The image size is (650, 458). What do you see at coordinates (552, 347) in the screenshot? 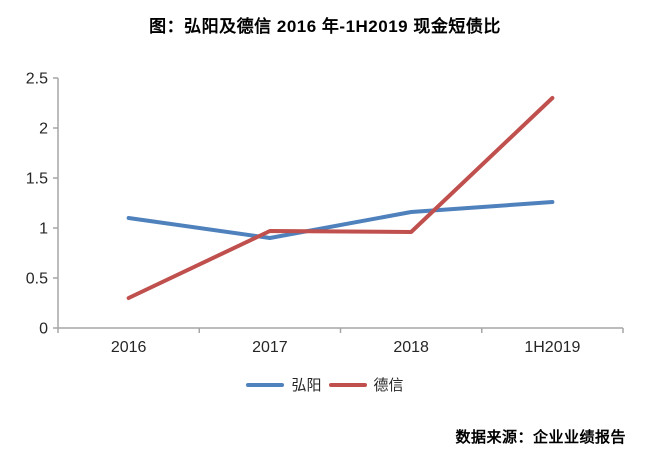
I see `x-tick-label: 1H2019` at bounding box center [552, 347].